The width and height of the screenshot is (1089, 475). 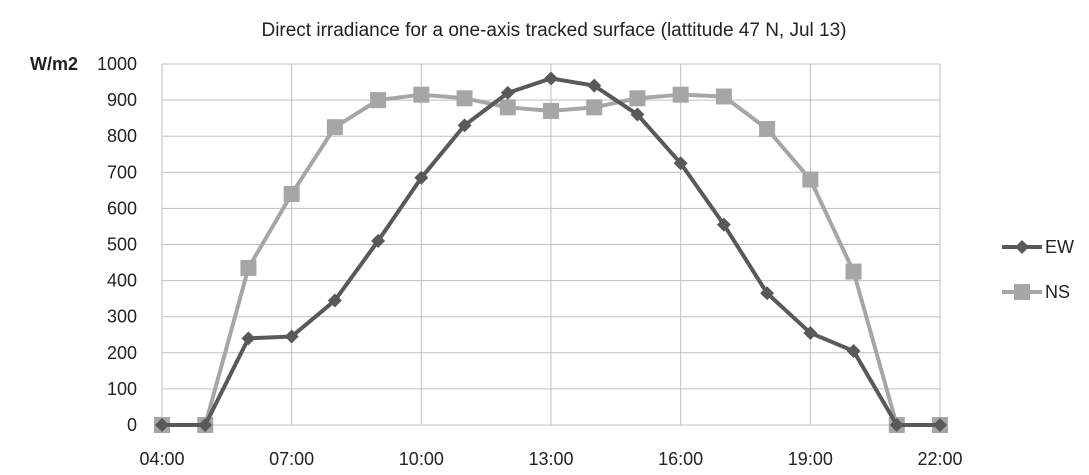 What do you see at coordinates (810, 459) in the screenshot?
I see `x-tick-label: 19:00` at bounding box center [810, 459].